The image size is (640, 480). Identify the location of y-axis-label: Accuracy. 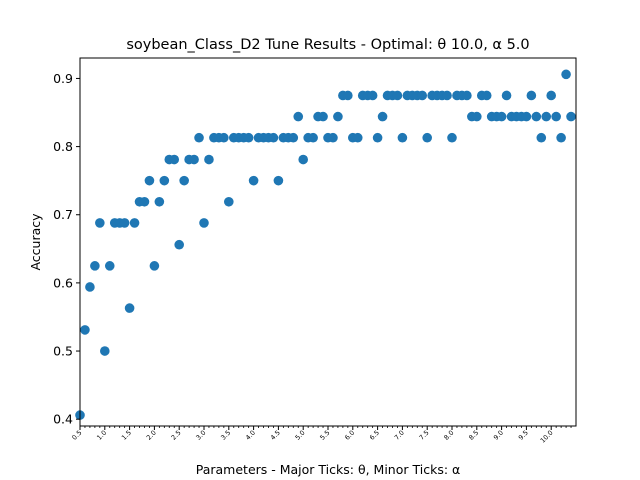
(35, 242).